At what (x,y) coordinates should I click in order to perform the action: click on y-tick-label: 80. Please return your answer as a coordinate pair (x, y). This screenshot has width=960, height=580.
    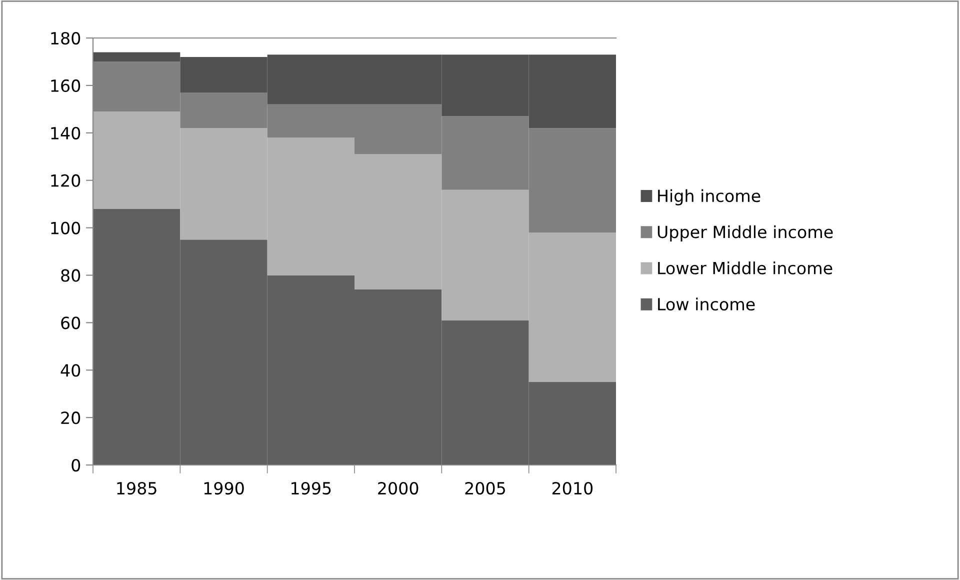
    Looking at the image, I should click on (70, 275).